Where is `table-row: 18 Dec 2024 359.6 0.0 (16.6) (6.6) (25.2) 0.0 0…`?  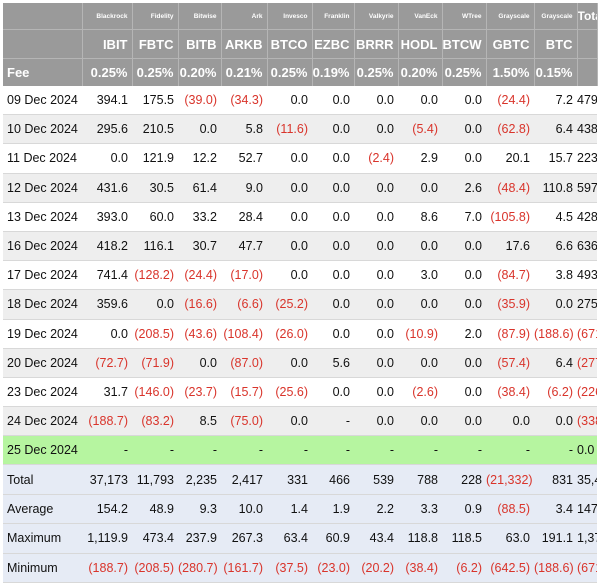
table-row: 18 Dec 2024 359.6 0.0 (16.6) (6.6) (25.2) 0.0 0… is located at coordinates (300, 304).